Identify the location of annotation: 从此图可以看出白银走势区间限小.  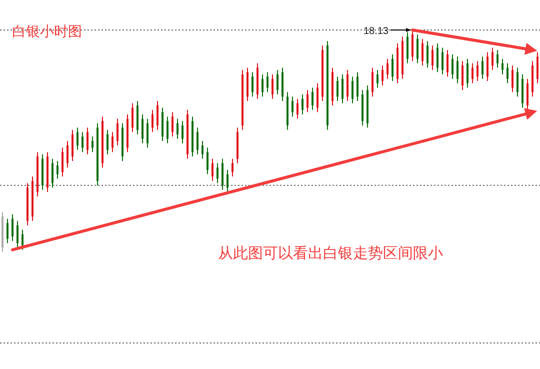
(330, 253).